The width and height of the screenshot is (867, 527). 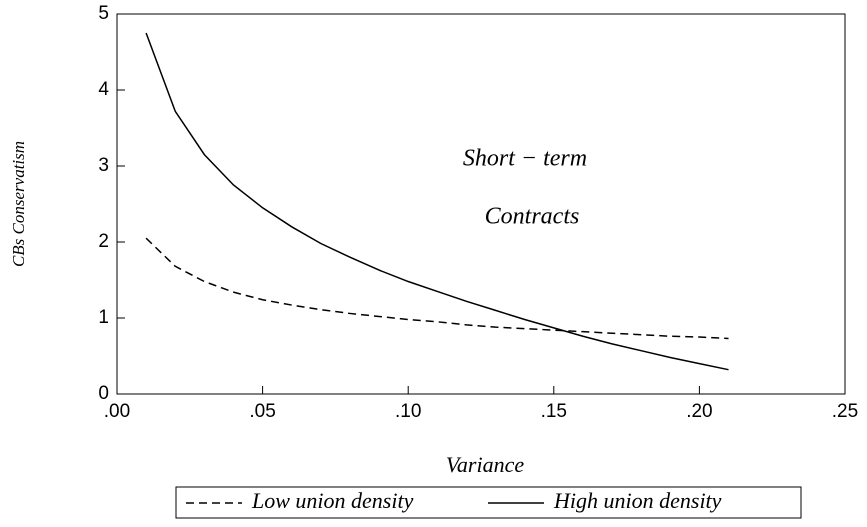 I want to click on y-axis-label: CBs Conservatism, so click(x=18, y=204).